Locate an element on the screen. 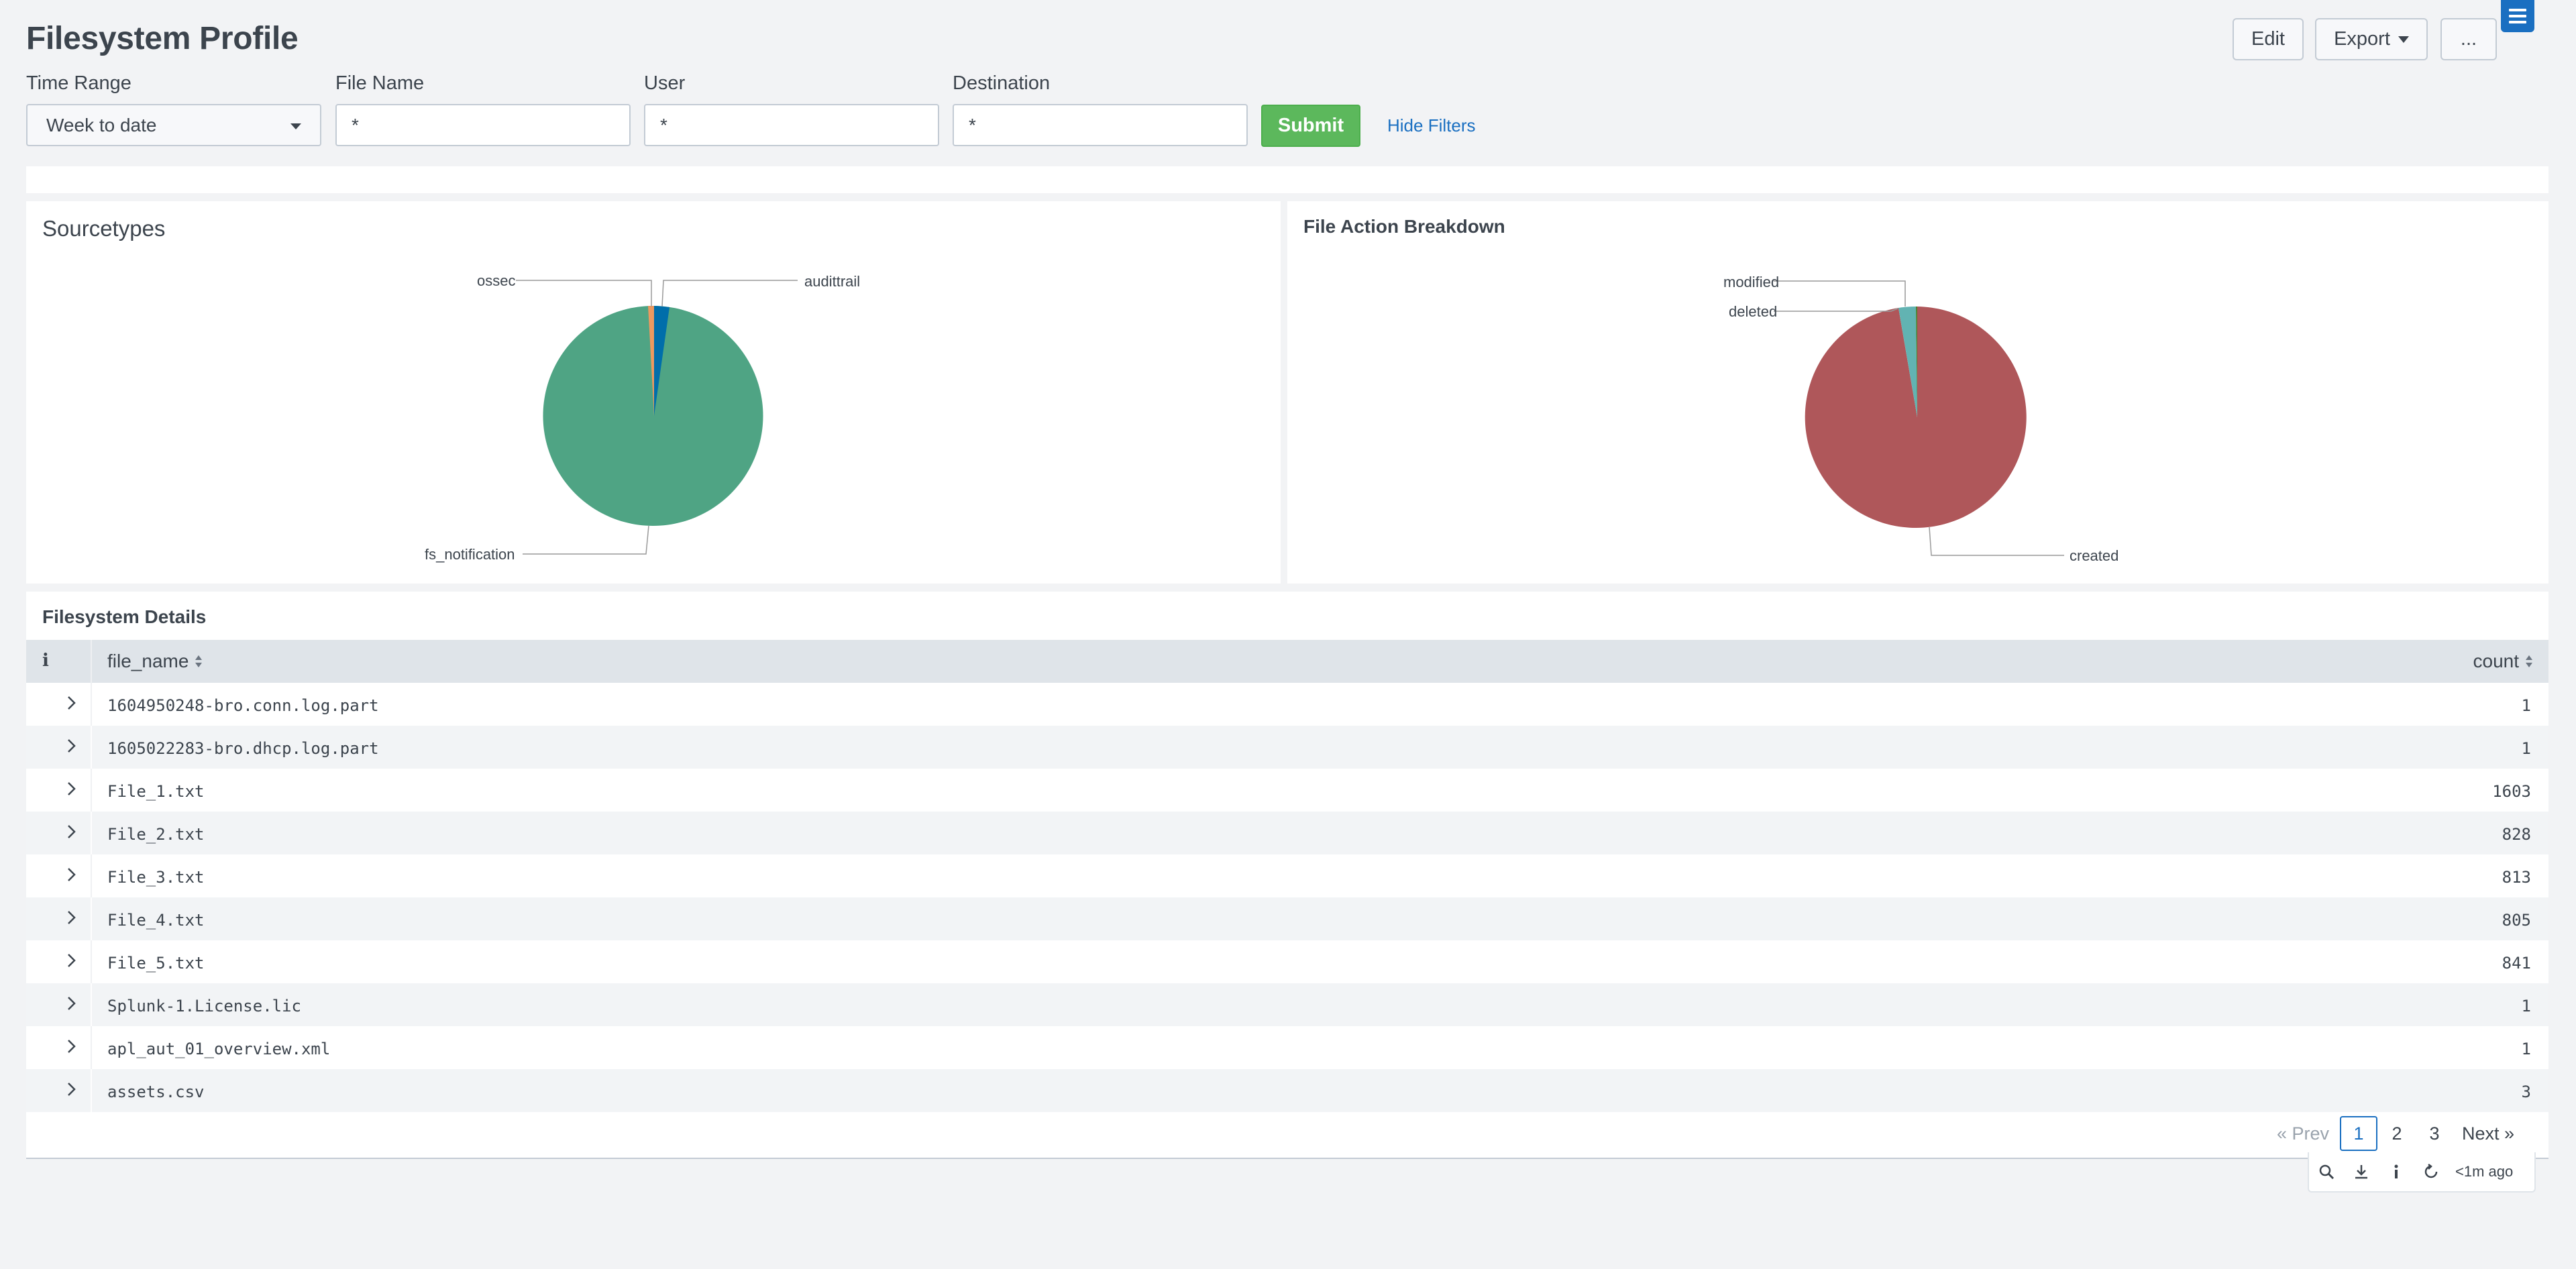 The width and height of the screenshot is (2576, 1269). time-range-dropdown: Week to date is located at coordinates (173, 125).